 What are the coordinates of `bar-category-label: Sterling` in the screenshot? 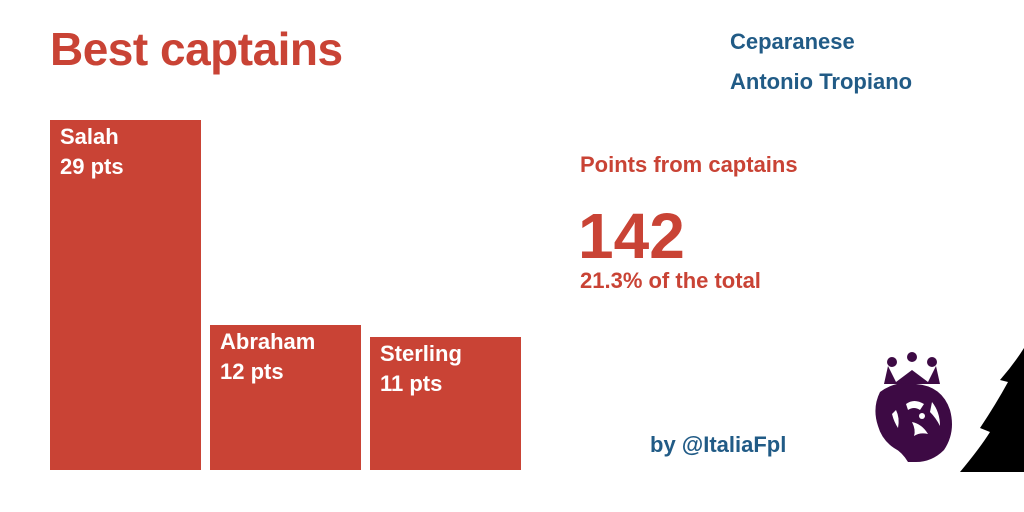 It's located at (421, 353).